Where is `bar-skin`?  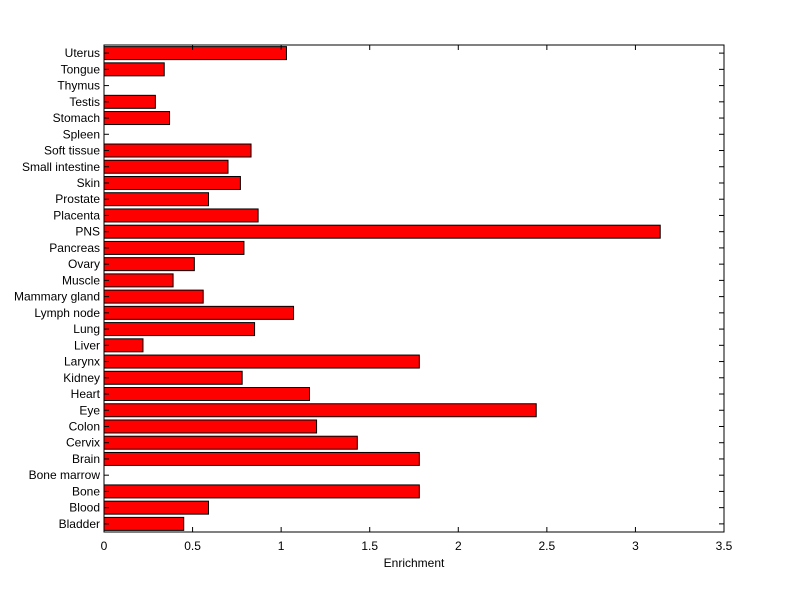
bar-skin is located at coordinates (172, 182).